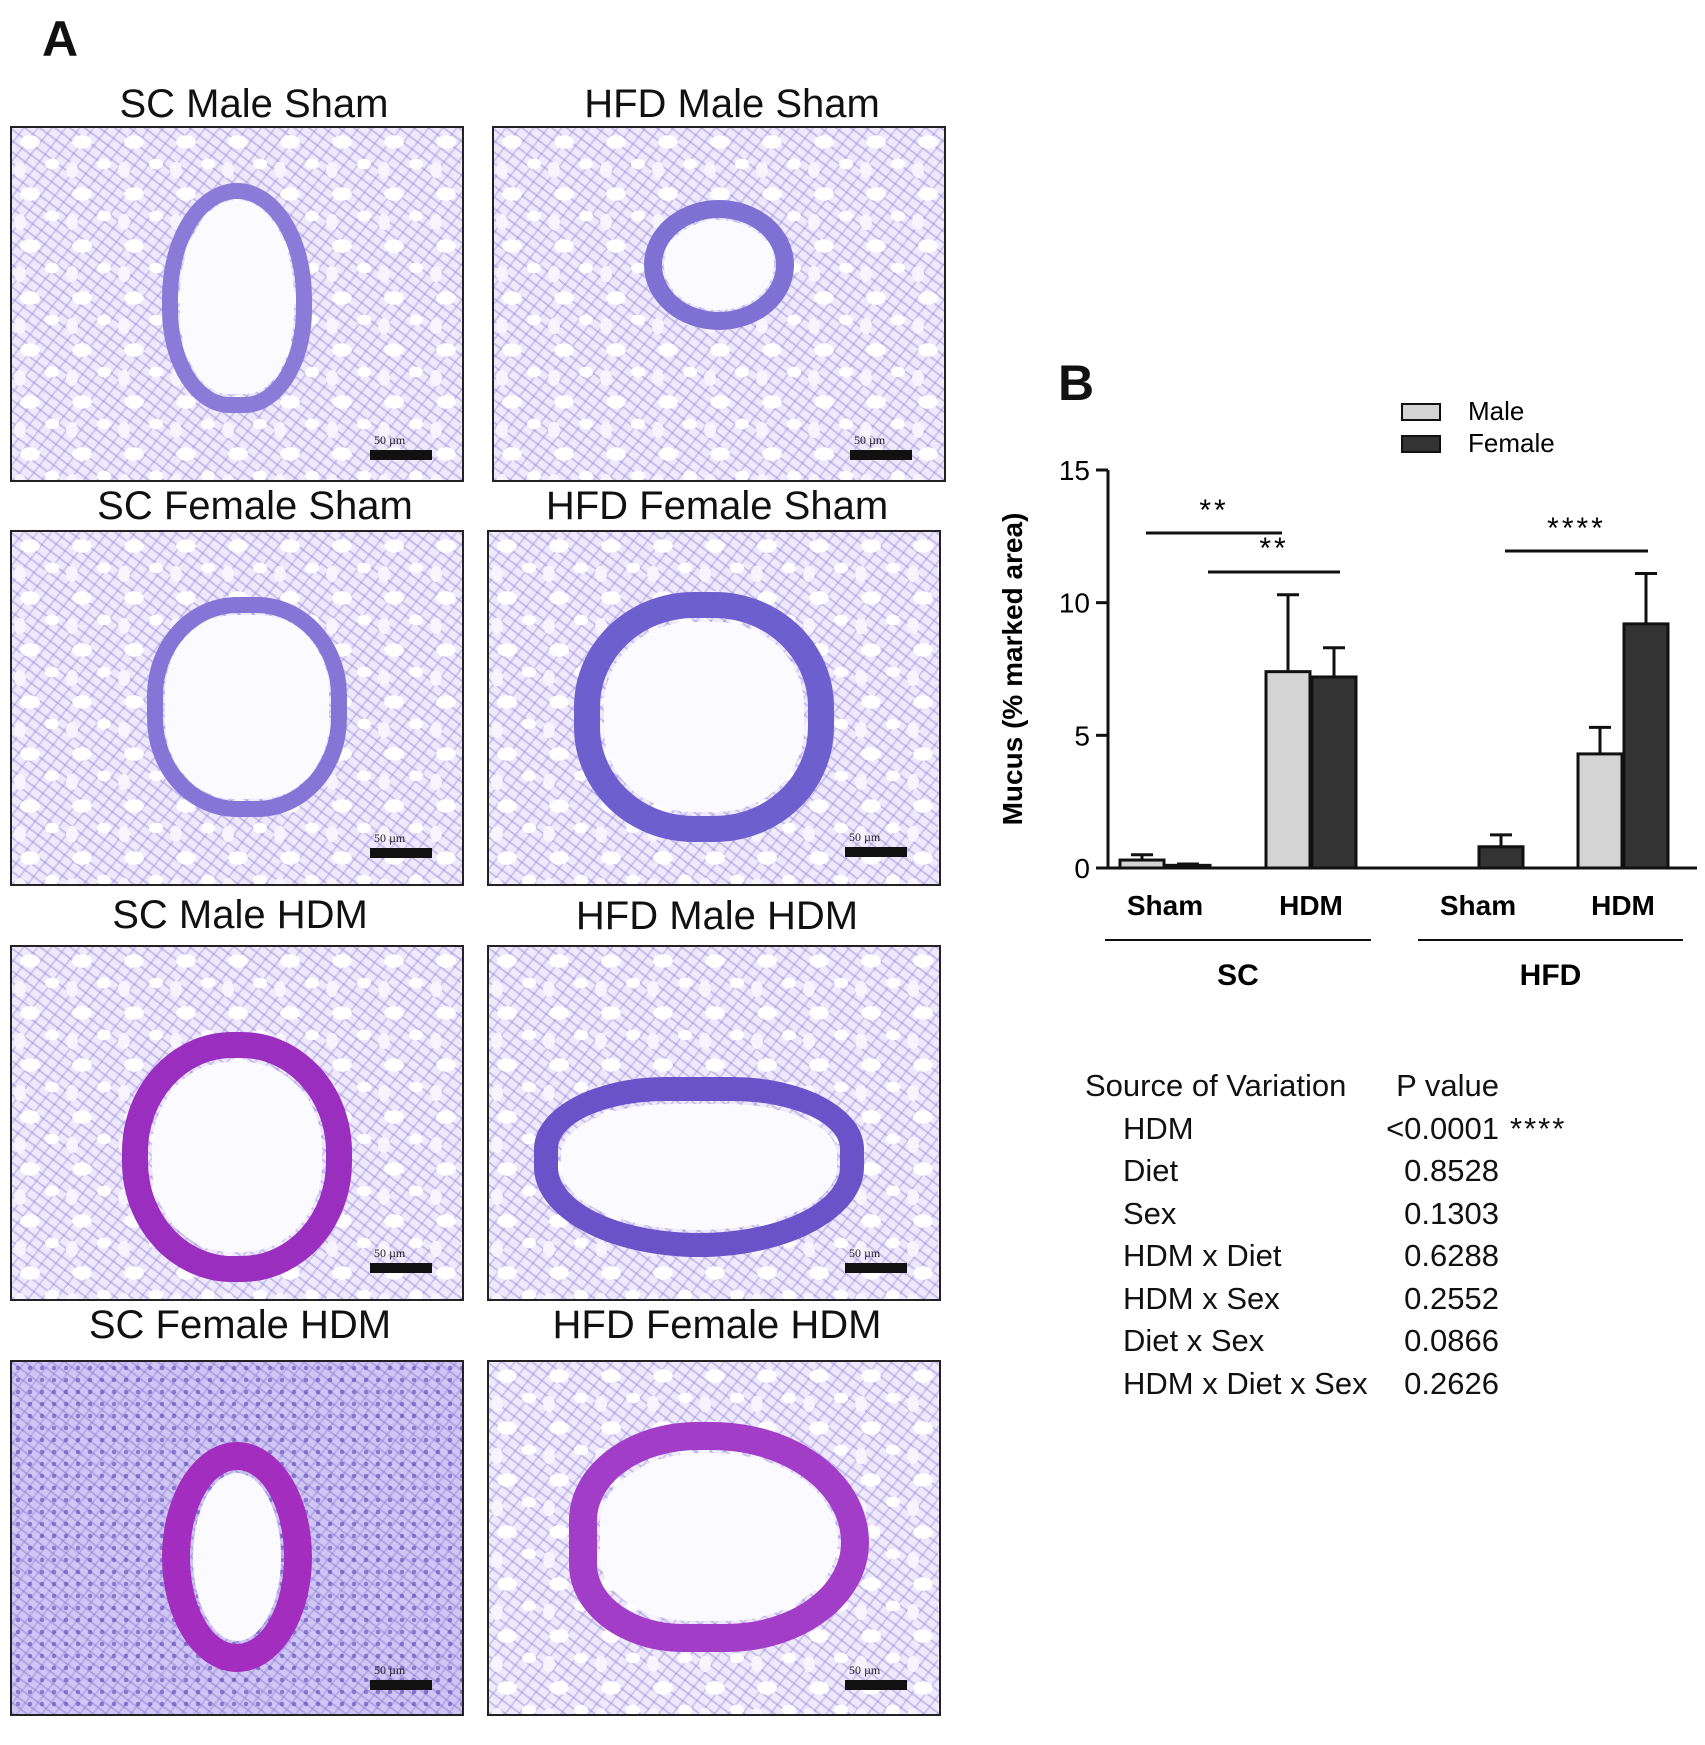 The height and width of the screenshot is (1745, 1705). What do you see at coordinates (240, 915) in the screenshot?
I see `caption-sc-male-hdm: SC Male HDM` at bounding box center [240, 915].